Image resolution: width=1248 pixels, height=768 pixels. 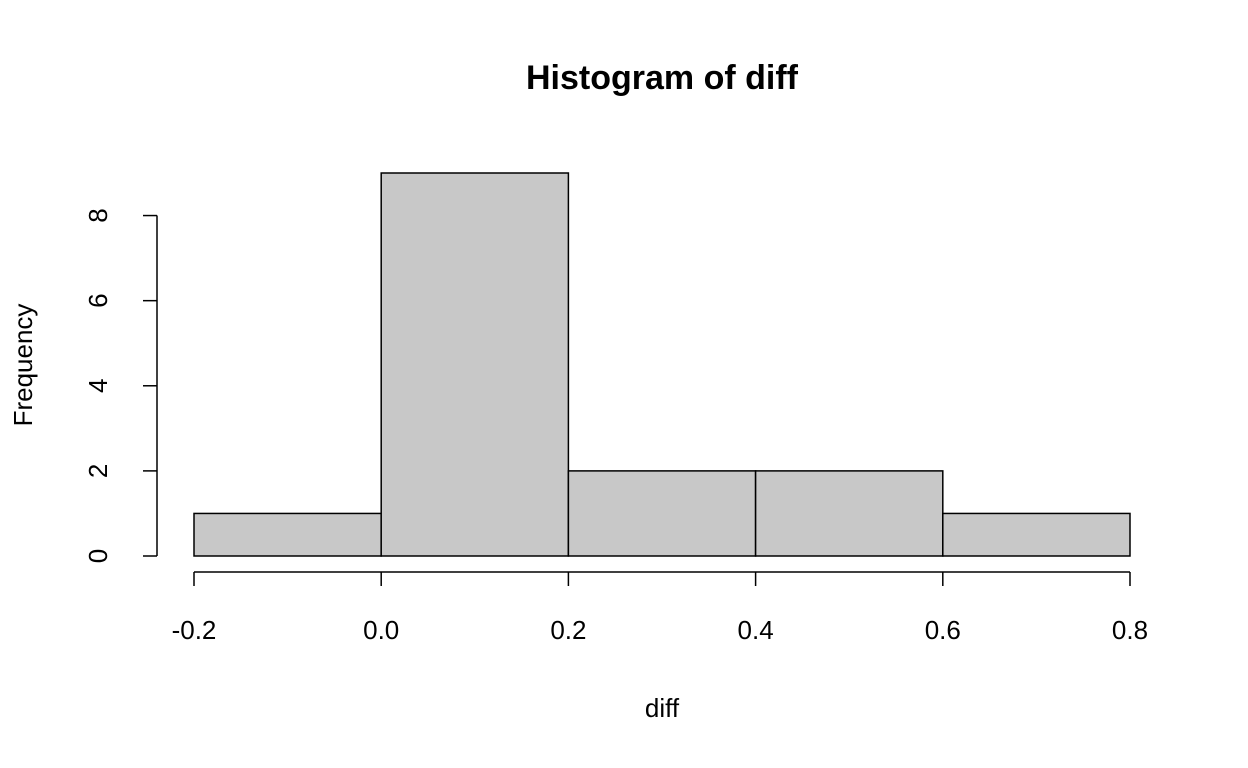 What do you see at coordinates (756, 630) in the screenshot?
I see `x-tick-label: 0.4` at bounding box center [756, 630].